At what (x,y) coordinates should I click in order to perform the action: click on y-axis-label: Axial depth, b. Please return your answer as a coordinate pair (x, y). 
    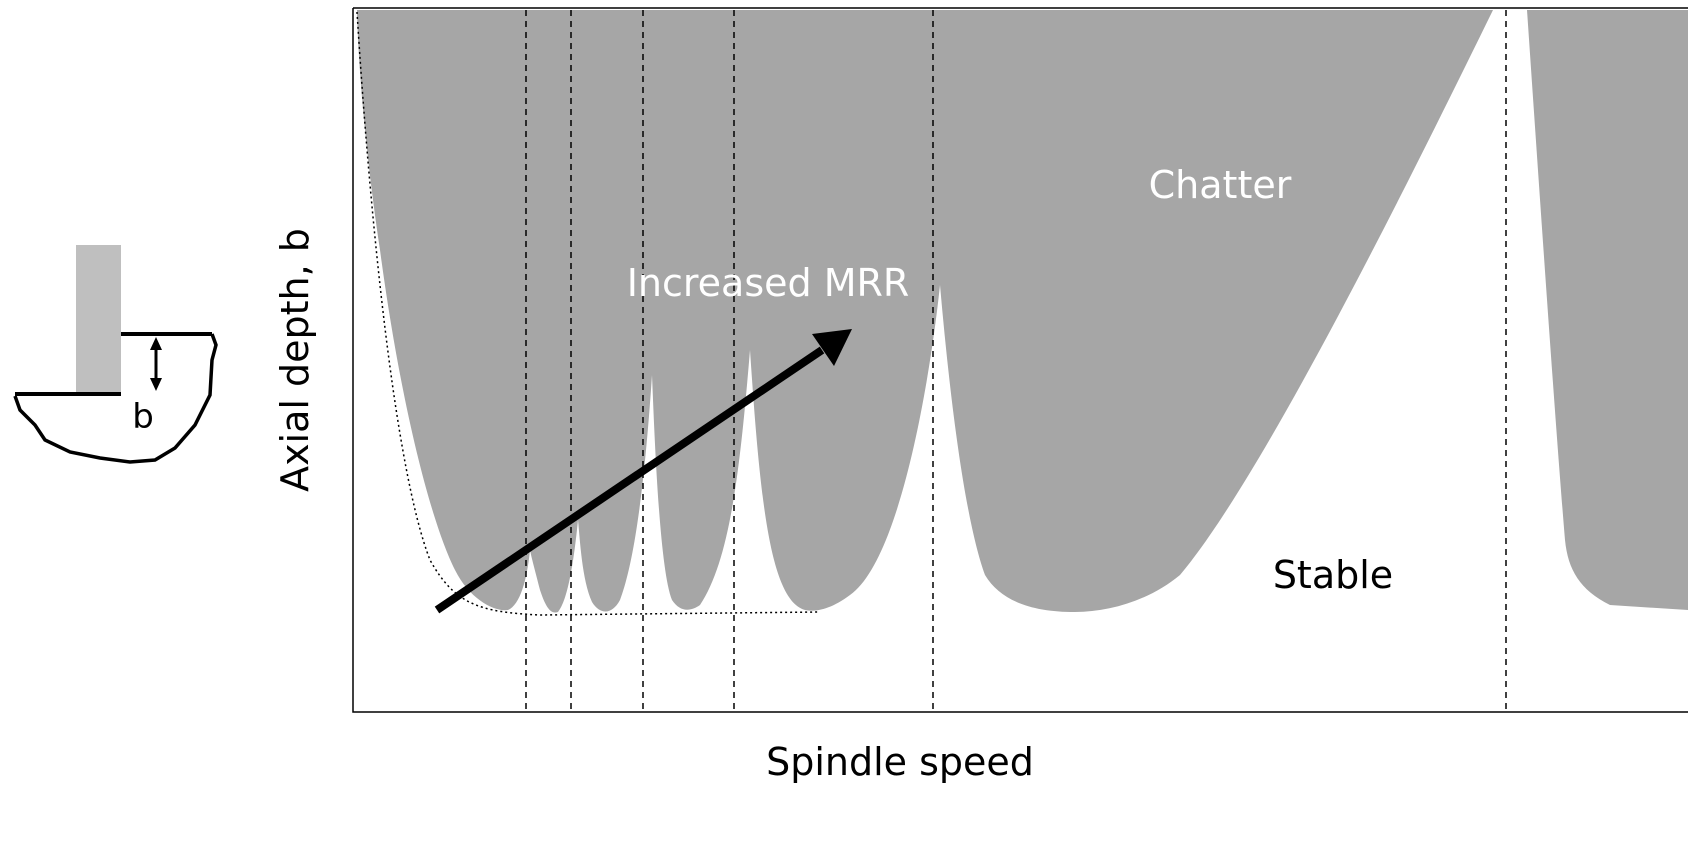
    Looking at the image, I should click on (295, 360).